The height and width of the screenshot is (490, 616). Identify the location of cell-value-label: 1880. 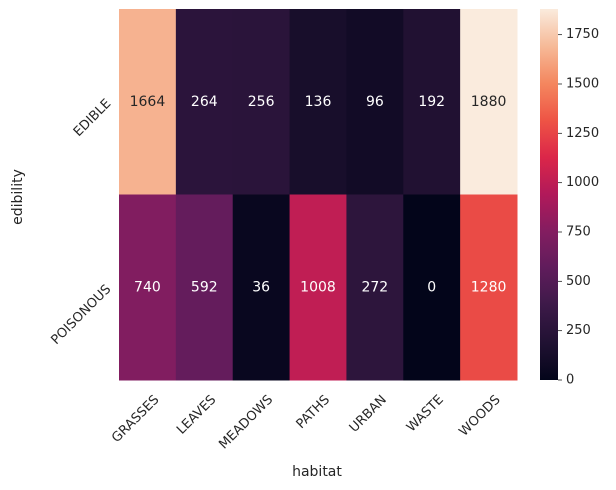
(489, 102).